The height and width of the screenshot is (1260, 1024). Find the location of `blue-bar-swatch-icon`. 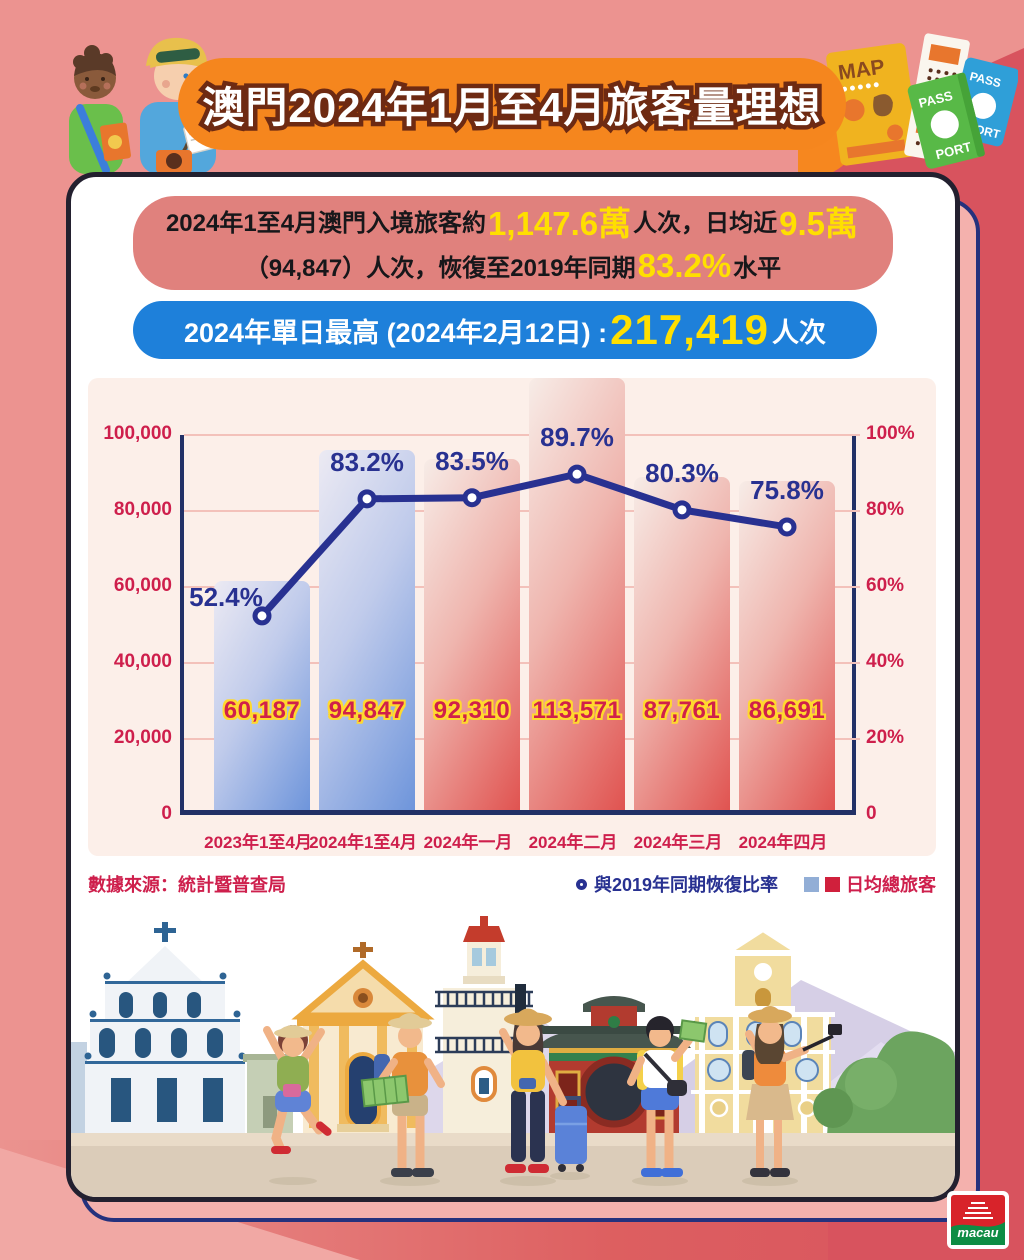

blue-bar-swatch-icon is located at coordinates (811, 884).